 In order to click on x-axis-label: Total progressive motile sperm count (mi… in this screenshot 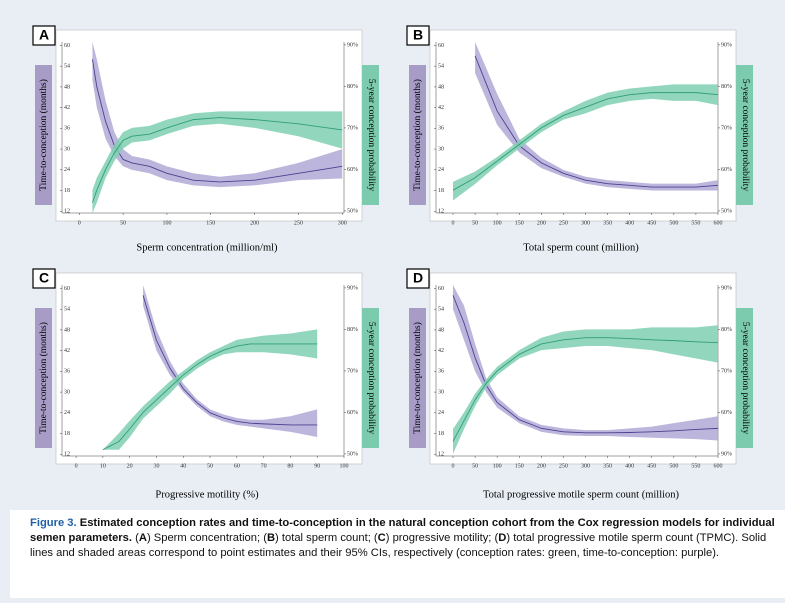, I will do `click(581, 494)`.